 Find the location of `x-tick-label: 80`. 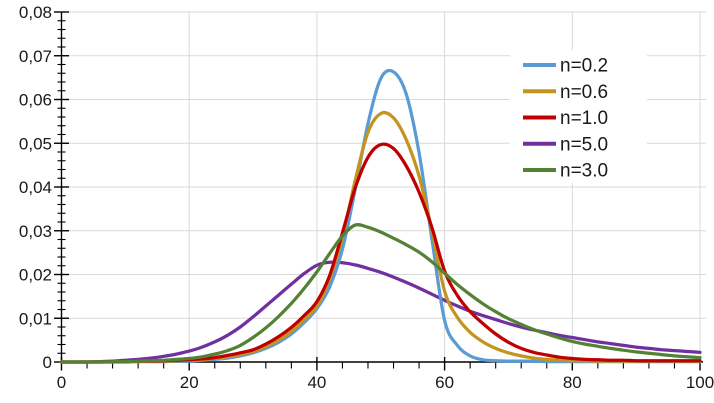

x-tick-label: 80 is located at coordinates (572, 382).